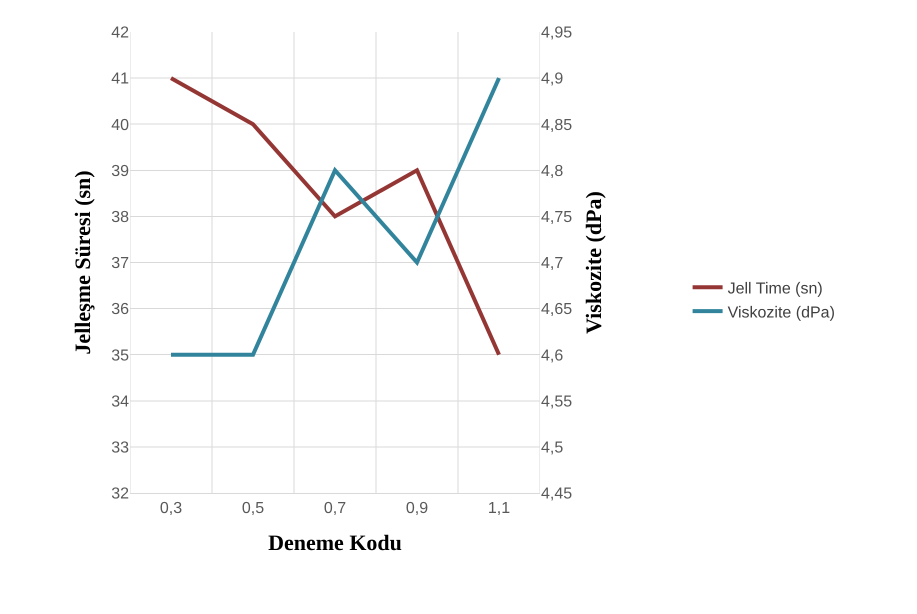  I want to click on y-tick-label: 32, so click(120, 494).